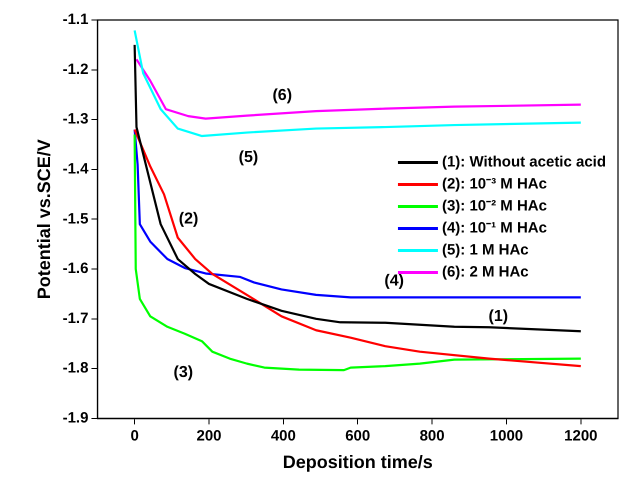 The height and width of the screenshot is (486, 630). What do you see at coordinates (75, 19) in the screenshot?
I see `y-tick-label: -1.1` at bounding box center [75, 19].